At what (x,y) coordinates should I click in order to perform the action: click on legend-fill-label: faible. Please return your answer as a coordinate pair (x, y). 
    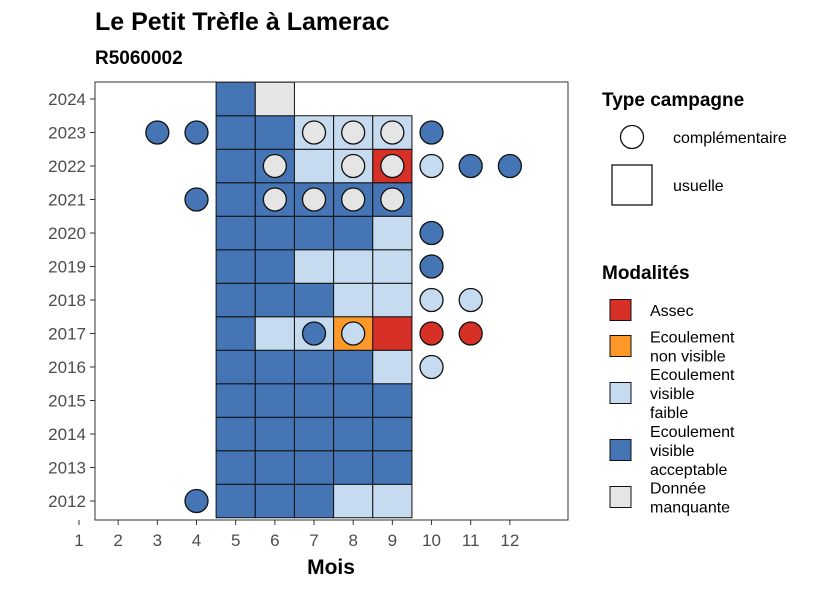
    Looking at the image, I should click on (669, 413).